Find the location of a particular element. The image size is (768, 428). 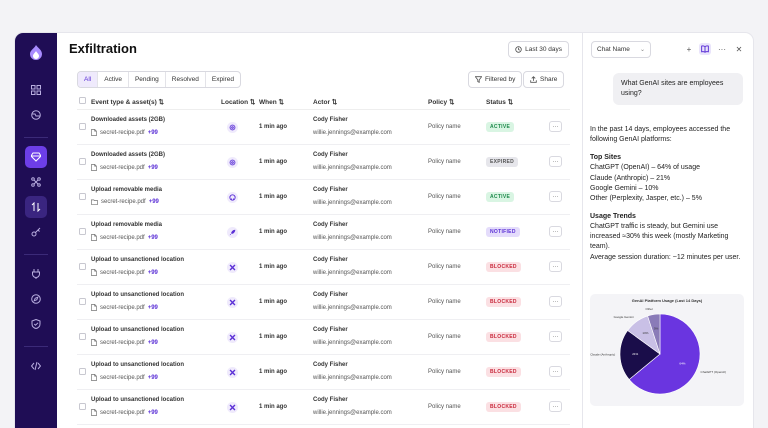

asset-filename: secret-recipe.pdf is located at coordinates (122, 237).